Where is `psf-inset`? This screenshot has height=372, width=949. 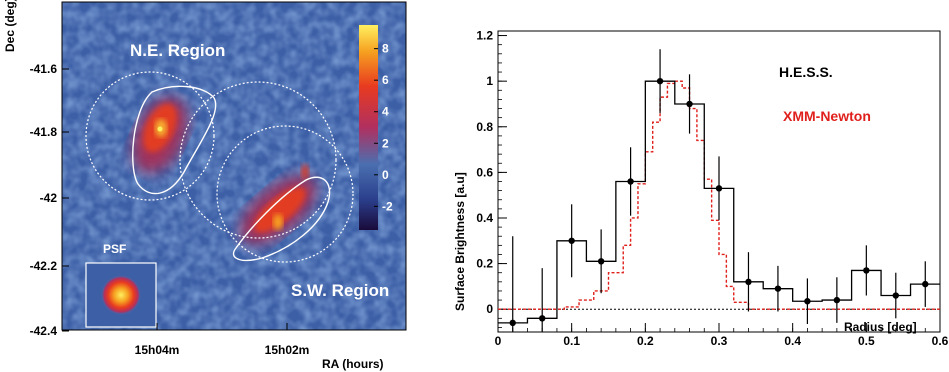 psf-inset is located at coordinates (121, 295).